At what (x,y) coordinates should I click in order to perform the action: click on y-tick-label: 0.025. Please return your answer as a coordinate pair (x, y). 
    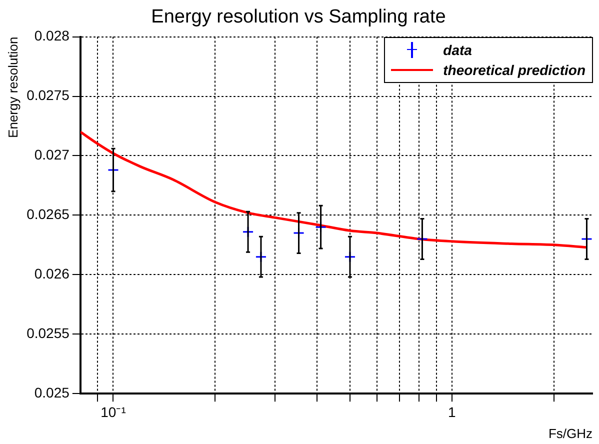
    Looking at the image, I should click on (52, 392).